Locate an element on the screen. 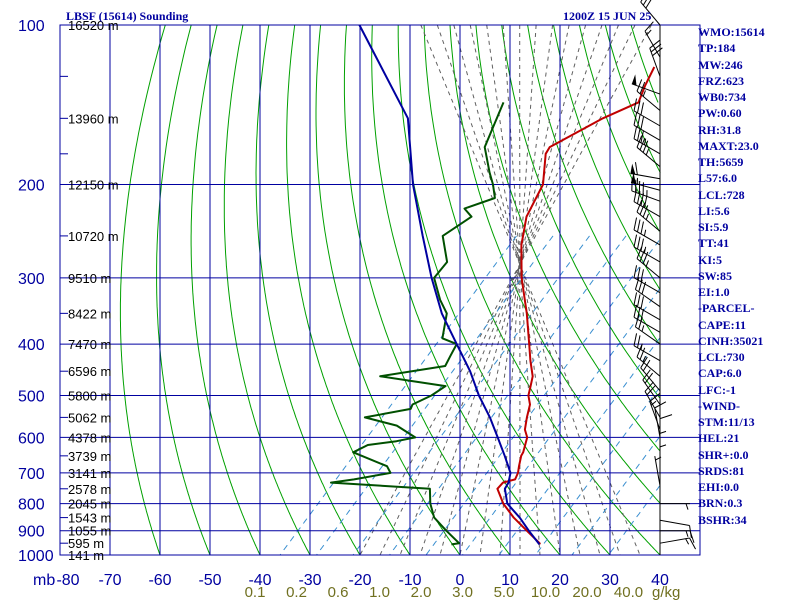 This screenshot has height=600, width=800. index-item: WMO:15614 is located at coordinates (731, 32).